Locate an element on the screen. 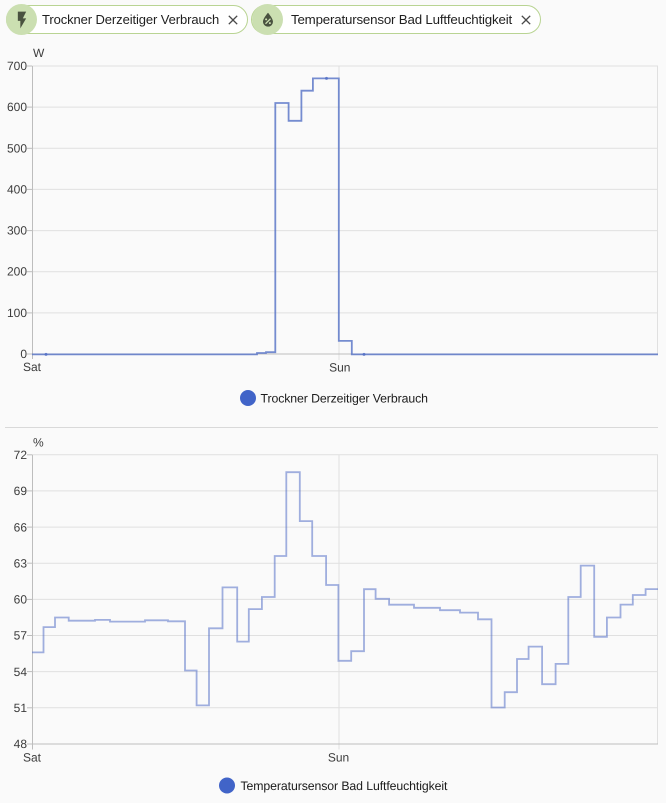 Image resolution: width=666 pixels, height=803 pixels. svg-text:Temperatursensor Bad Luftfeuch: Temperatursensor Bad Luftfeuchtigkeit is located at coordinates (345, 786).